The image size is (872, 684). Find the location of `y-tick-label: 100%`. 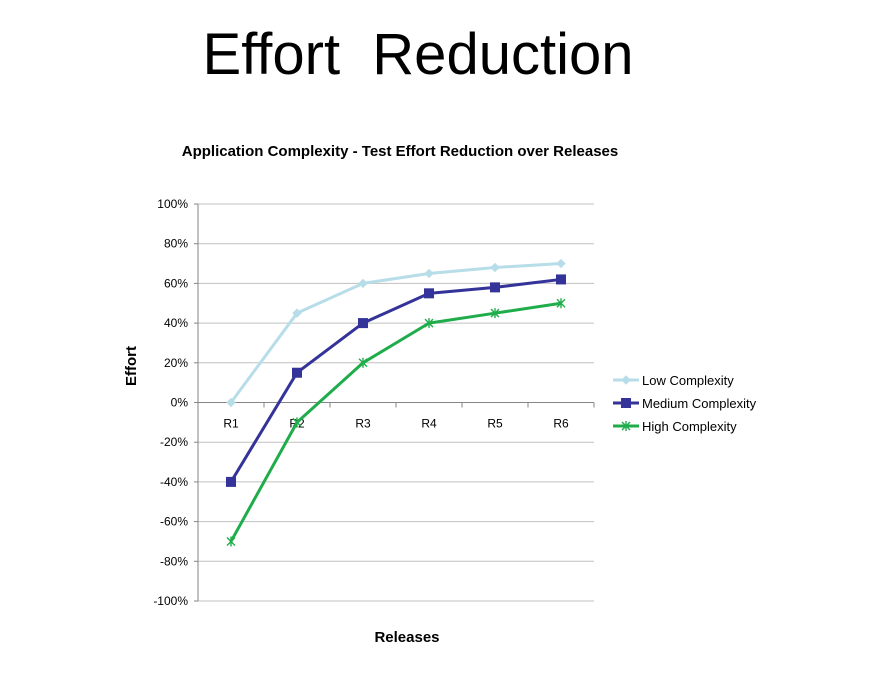

y-tick-label: 100% is located at coordinates (172, 204).